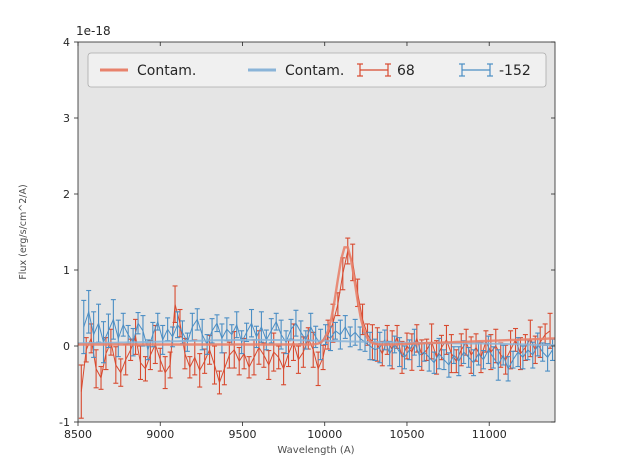  Describe the element at coordinates (23, 231) in the screenshot. I see `y-axis-label: Flux (erg/s/cm^2/A)` at that location.